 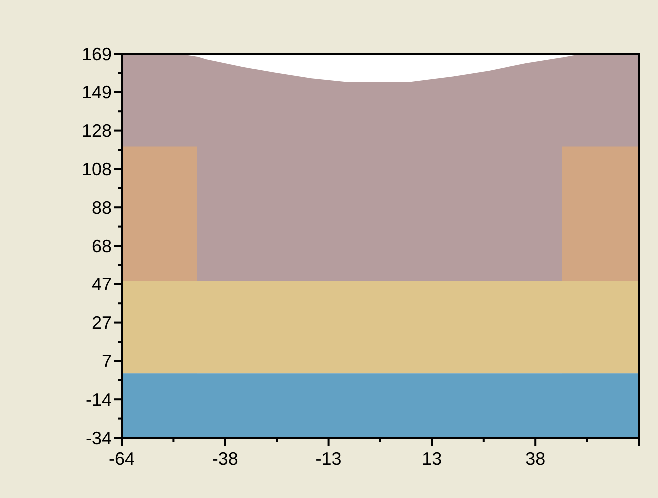 What do you see at coordinates (225, 459) in the screenshot?
I see `x-tick-label: -38` at bounding box center [225, 459].